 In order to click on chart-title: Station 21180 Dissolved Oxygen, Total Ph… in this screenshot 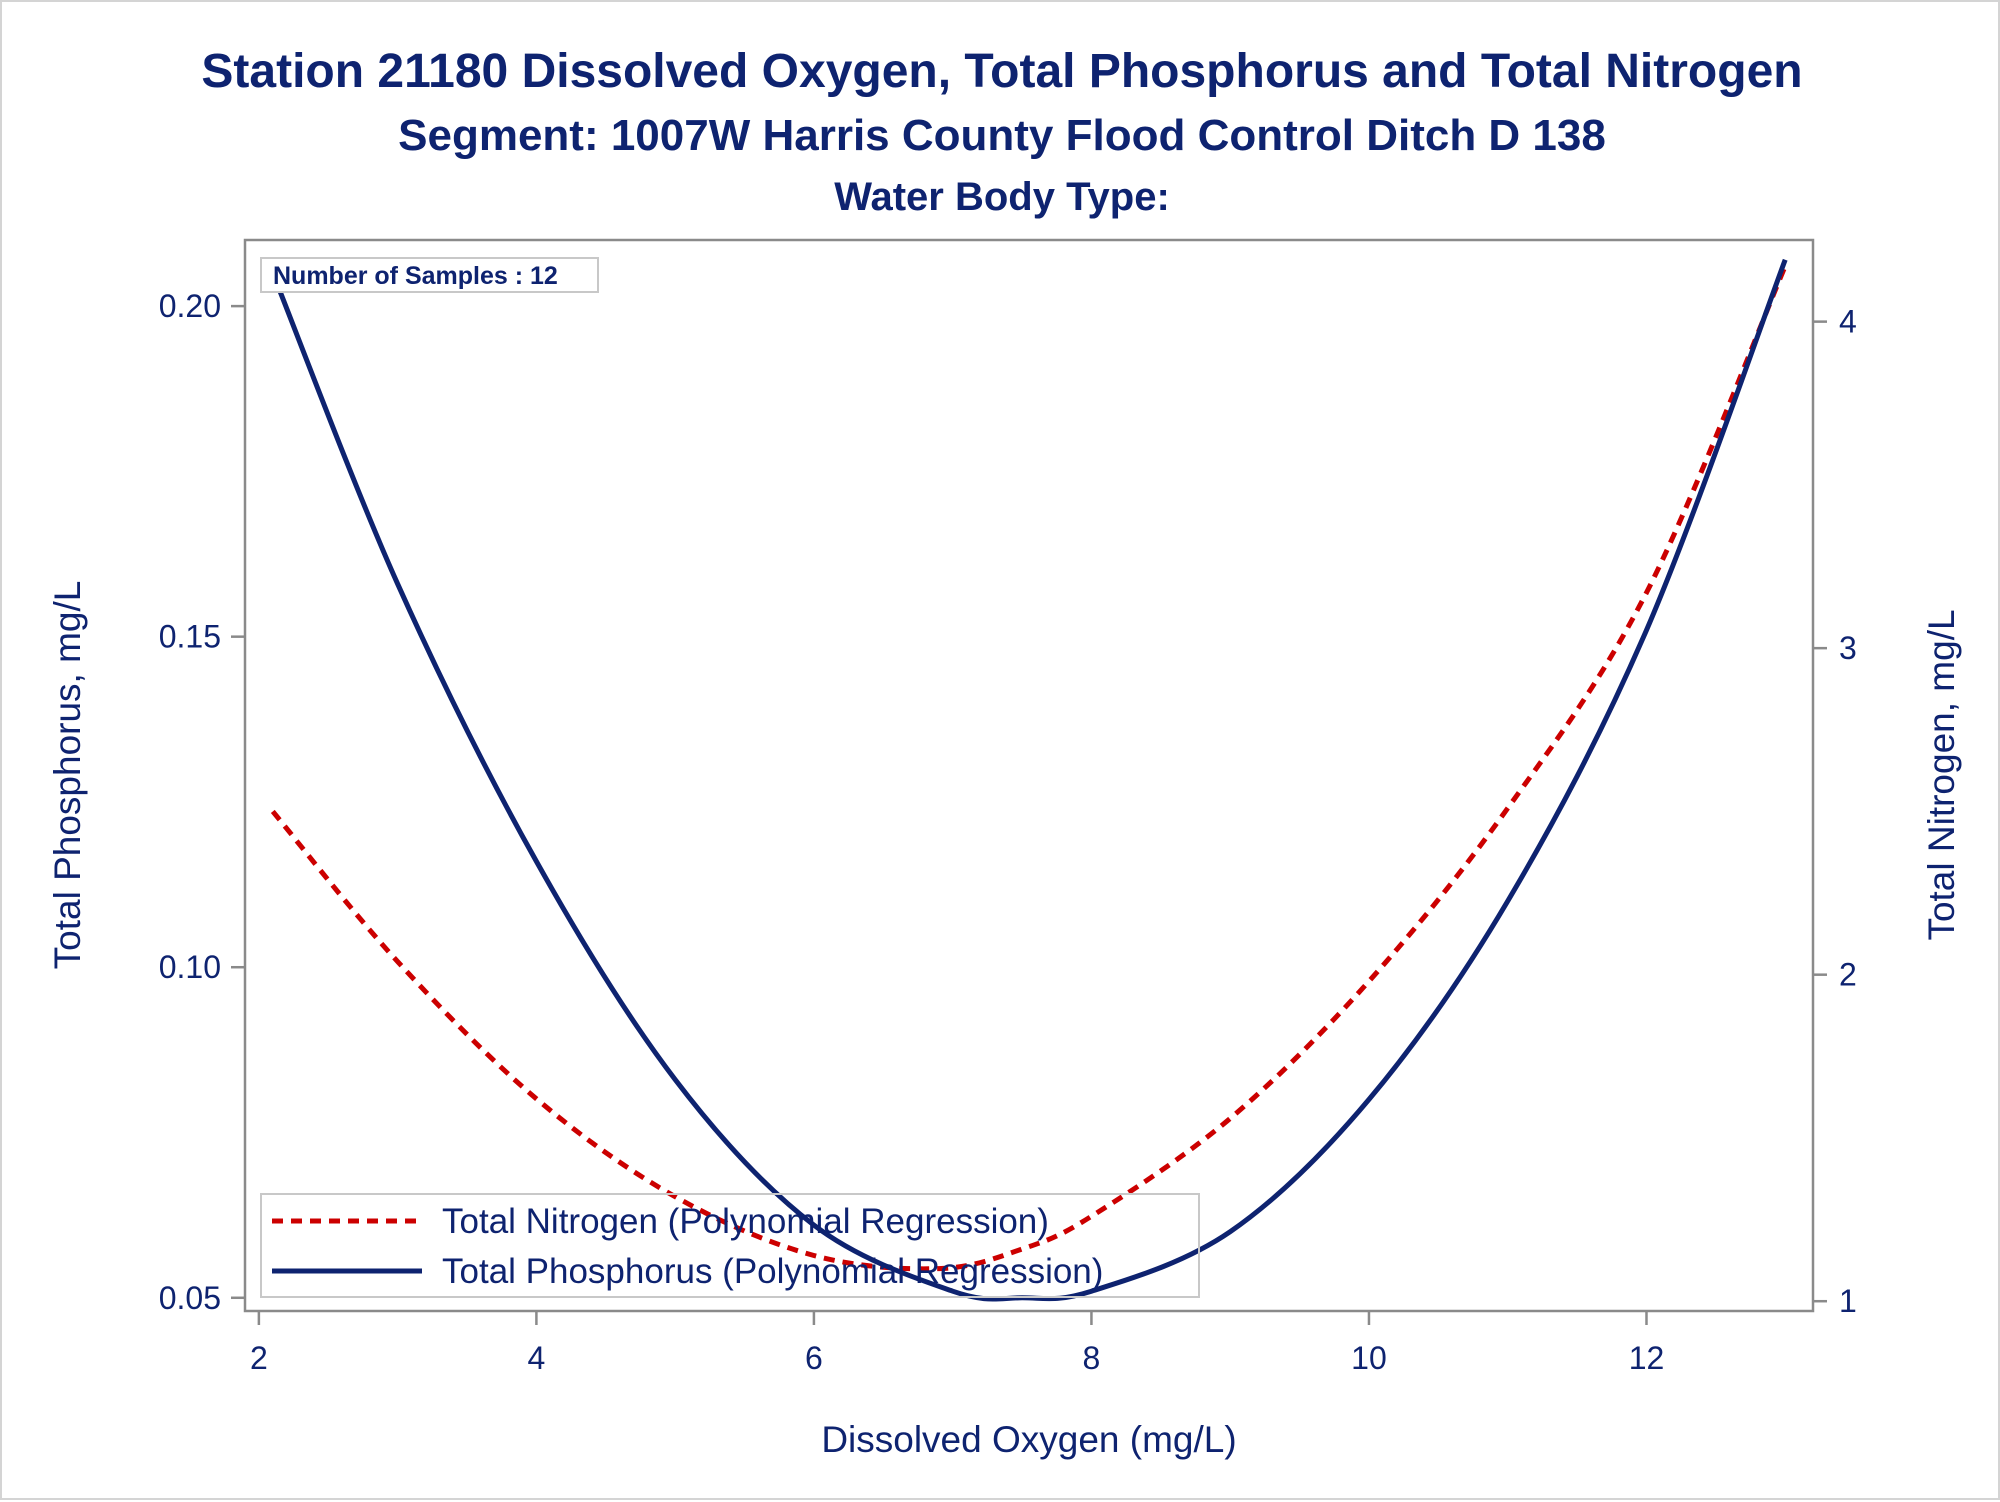, I will do `click(1001, 71)`.